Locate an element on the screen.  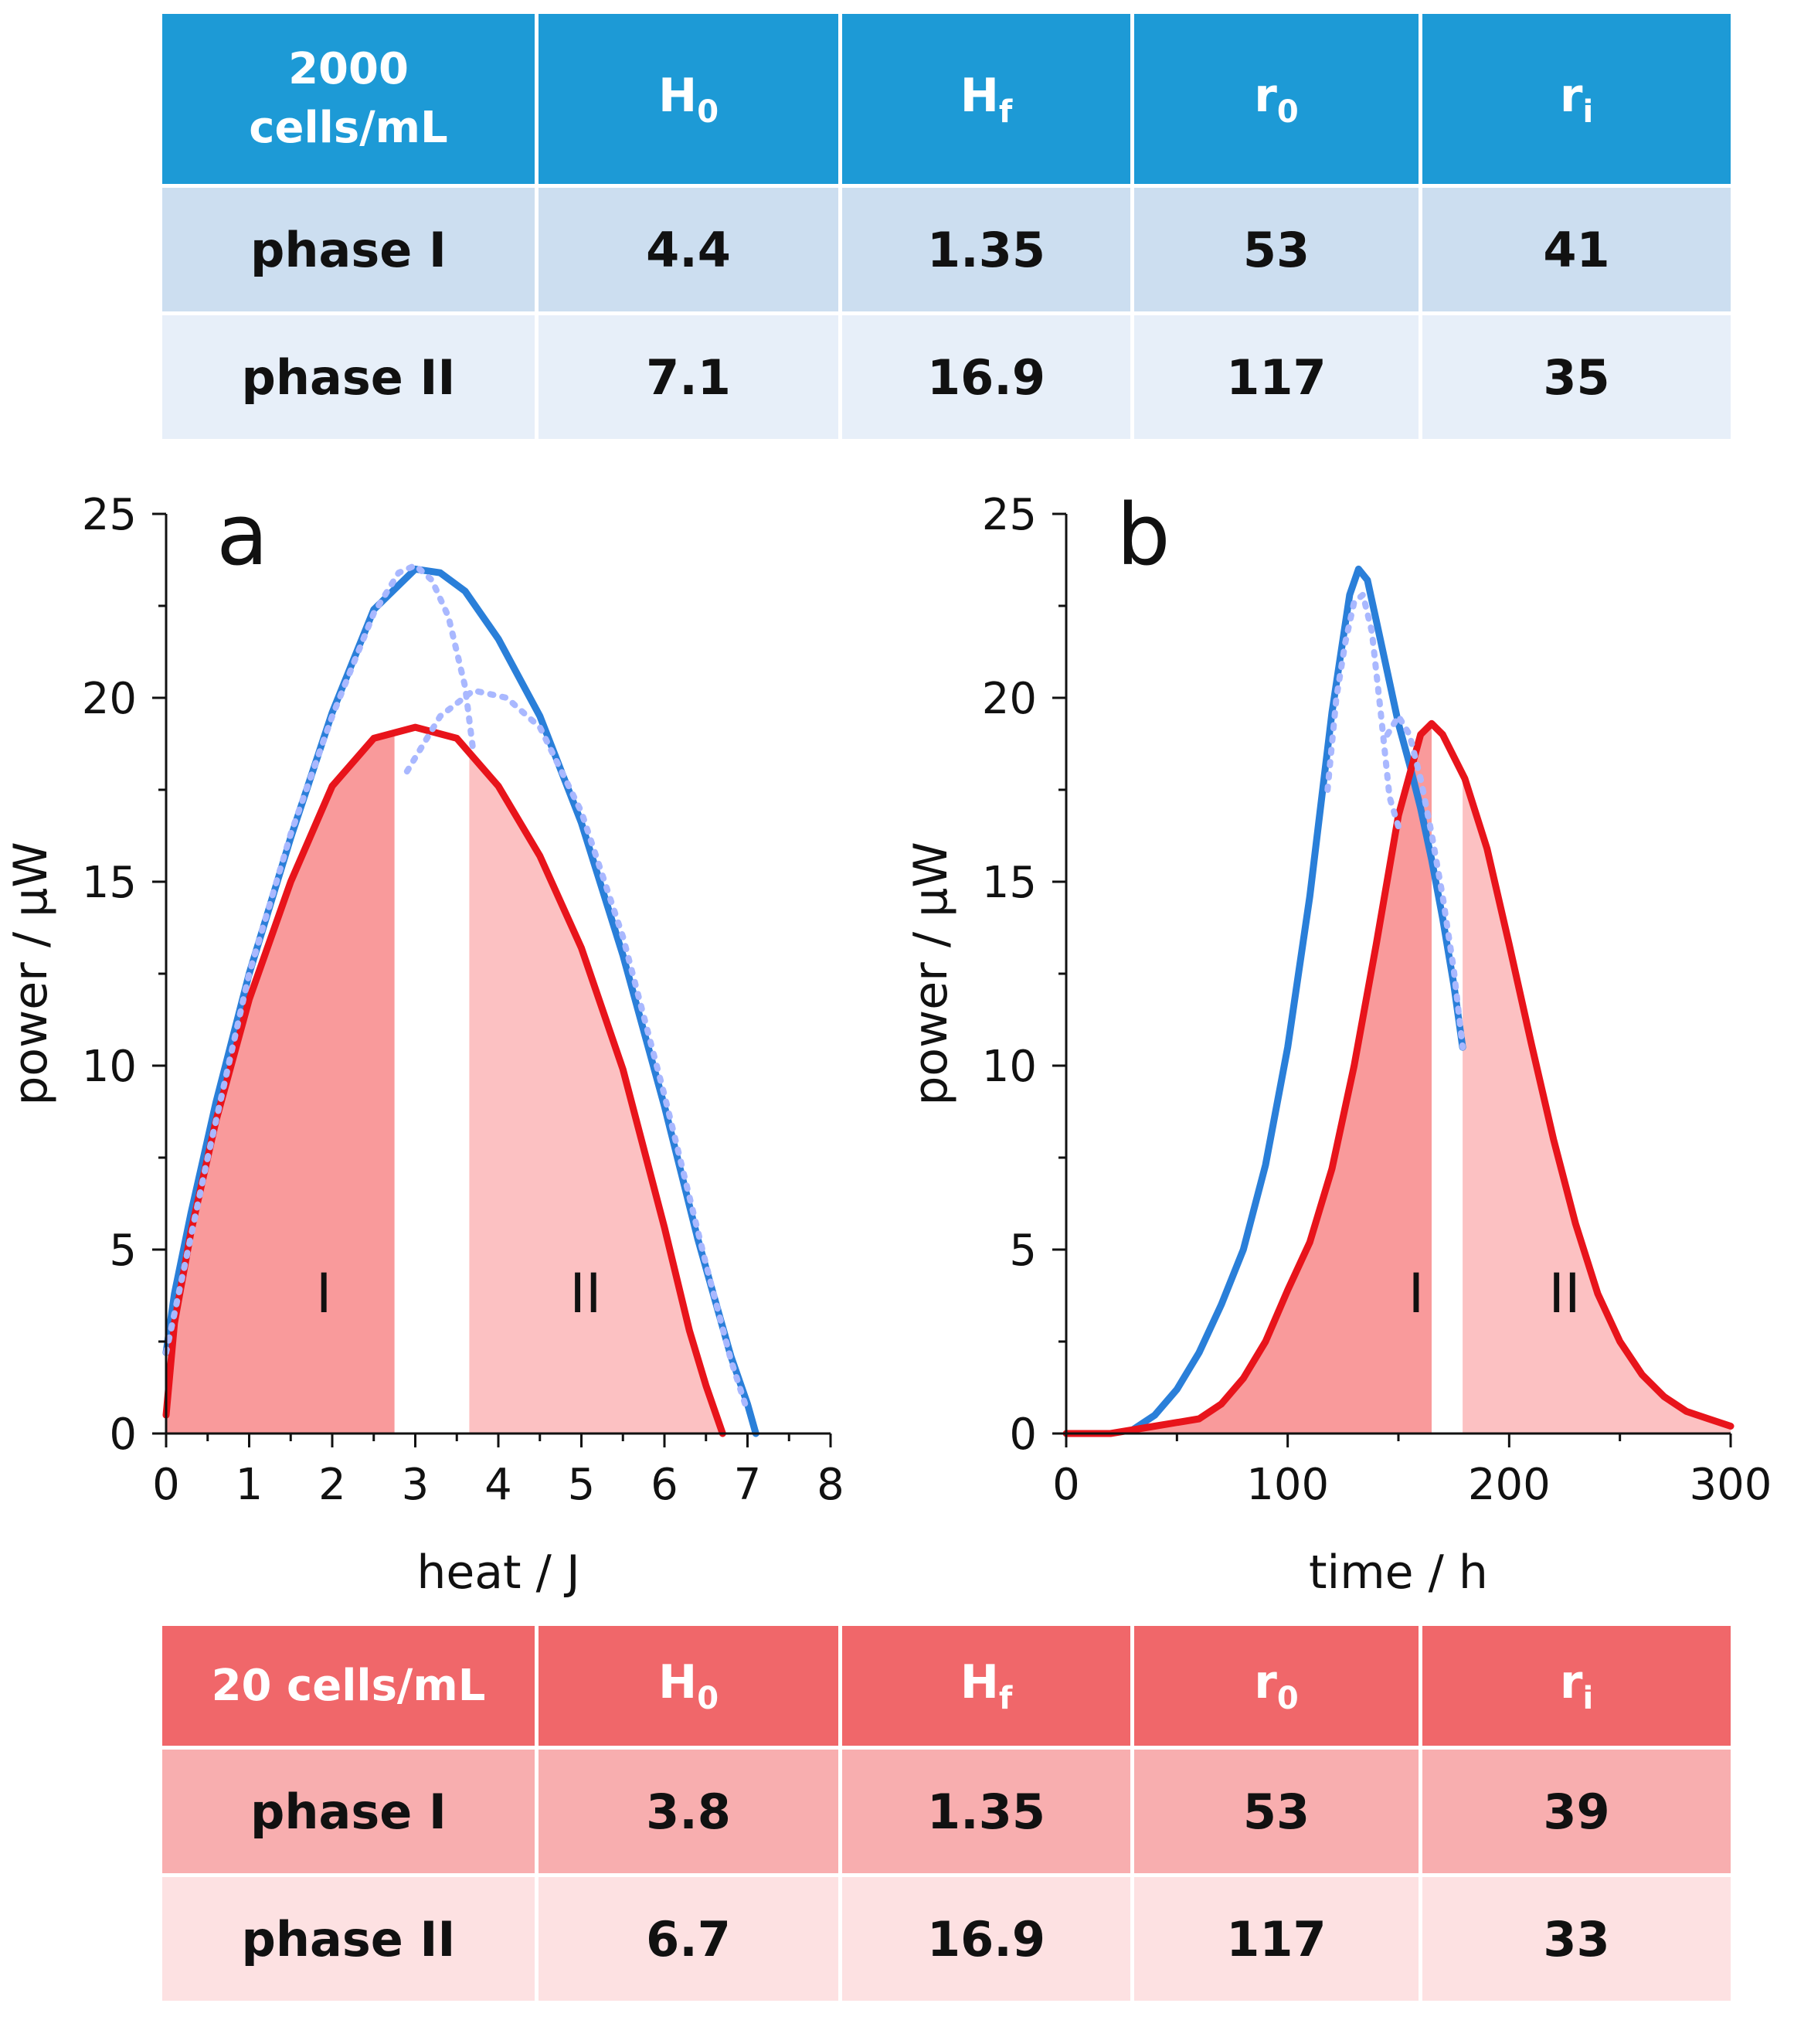
panel-letter: b is located at coordinates (1143, 534).